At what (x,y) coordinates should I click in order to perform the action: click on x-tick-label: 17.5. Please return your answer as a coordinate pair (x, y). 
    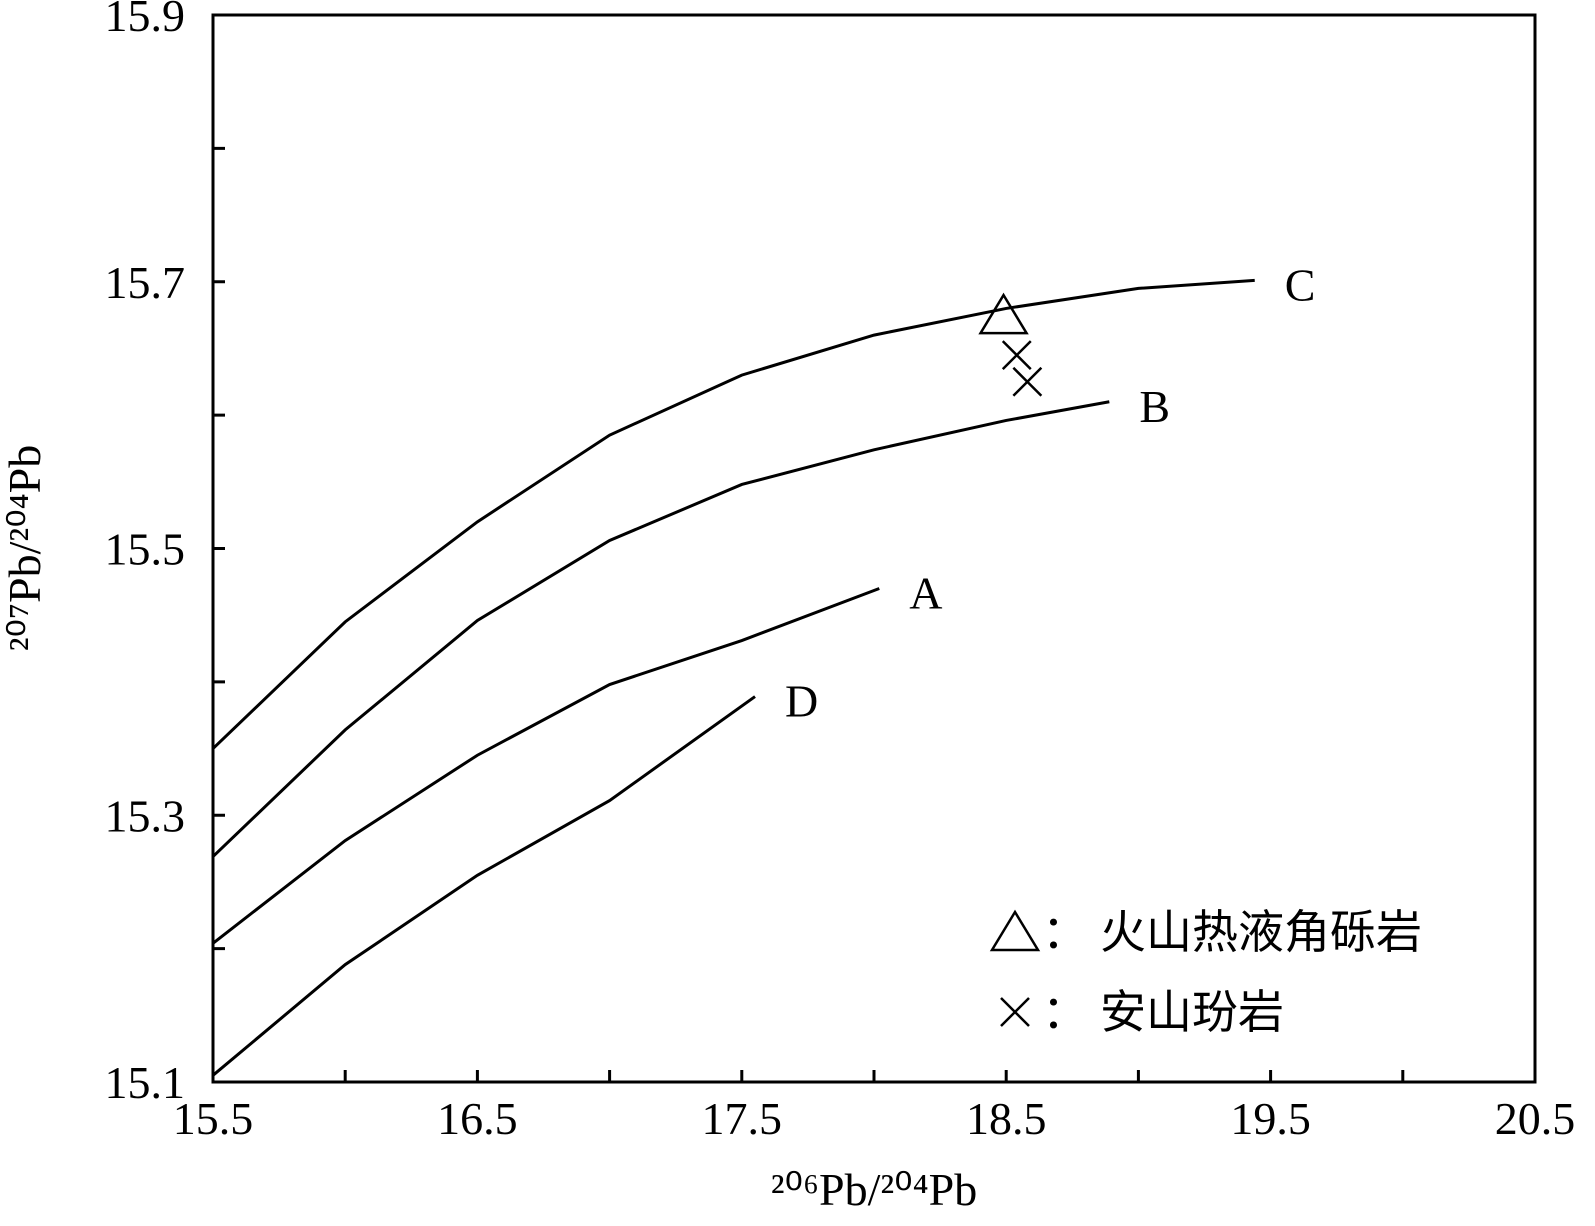
    Looking at the image, I should click on (742, 1118).